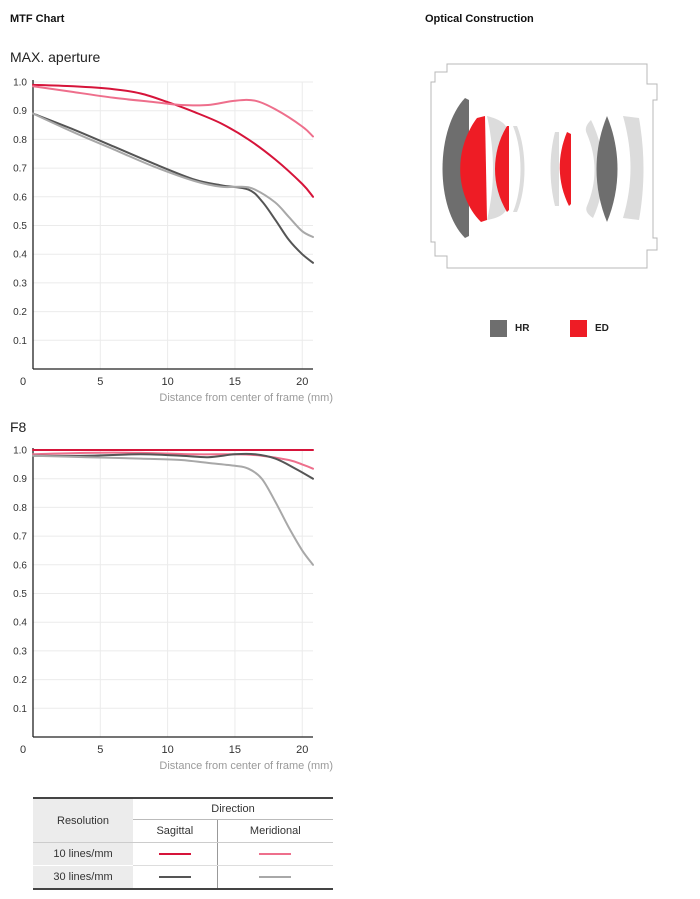 This screenshot has width=700, height=899. What do you see at coordinates (602, 328) in the screenshot?
I see `legend-ed-label: ED` at bounding box center [602, 328].